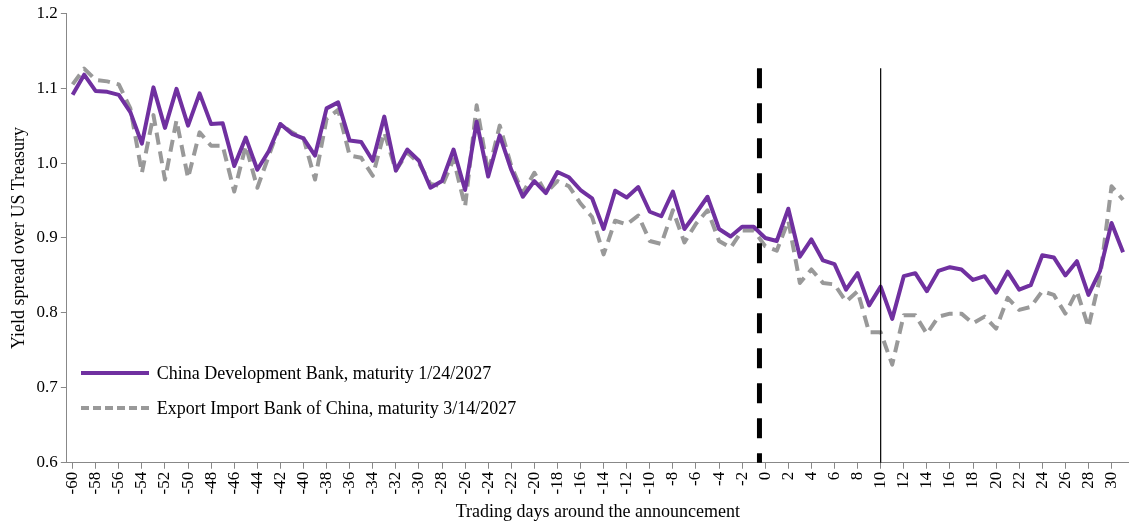 The width and height of the screenshot is (1135, 529). What do you see at coordinates (903, 480) in the screenshot?
I see `x-tick-label: 12` at bounding box center [903, 480].